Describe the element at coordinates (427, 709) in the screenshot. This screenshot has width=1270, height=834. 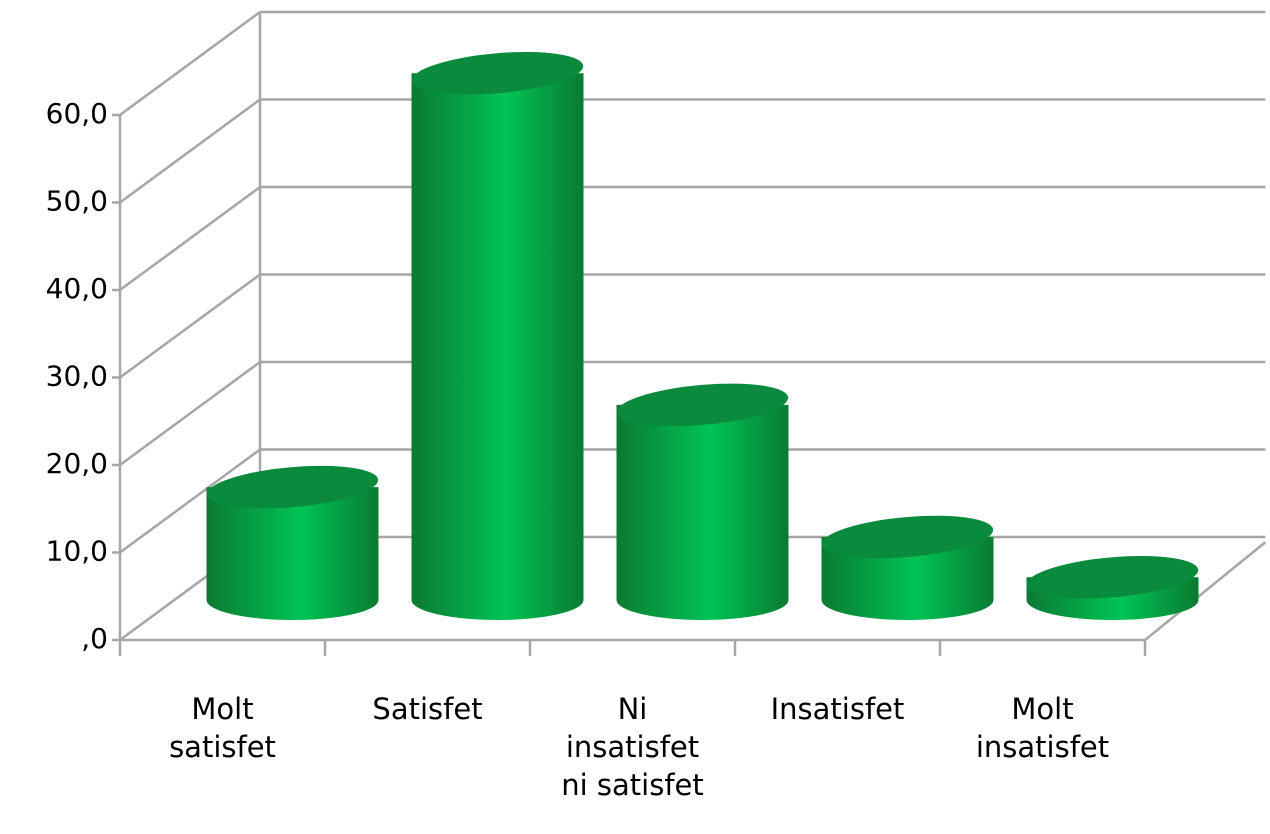
I see `x-tick-label: Satisfet` at that location.